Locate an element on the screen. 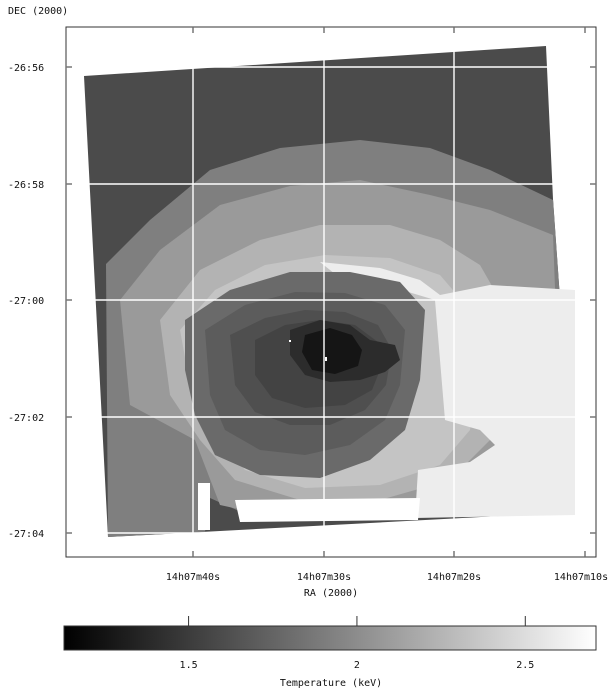  map-mask-bottom-left is located at coordinates (204, 506).